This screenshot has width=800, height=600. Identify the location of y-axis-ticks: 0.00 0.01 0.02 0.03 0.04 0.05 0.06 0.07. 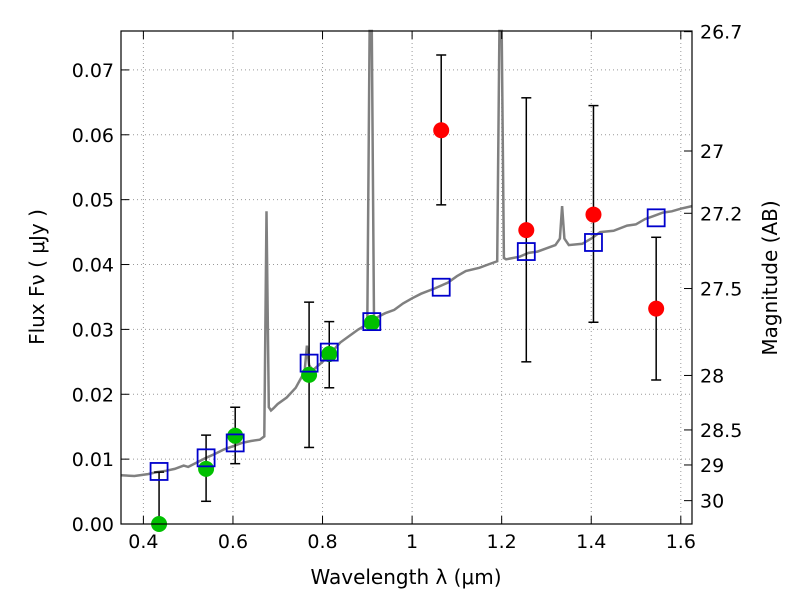
(100, 298).